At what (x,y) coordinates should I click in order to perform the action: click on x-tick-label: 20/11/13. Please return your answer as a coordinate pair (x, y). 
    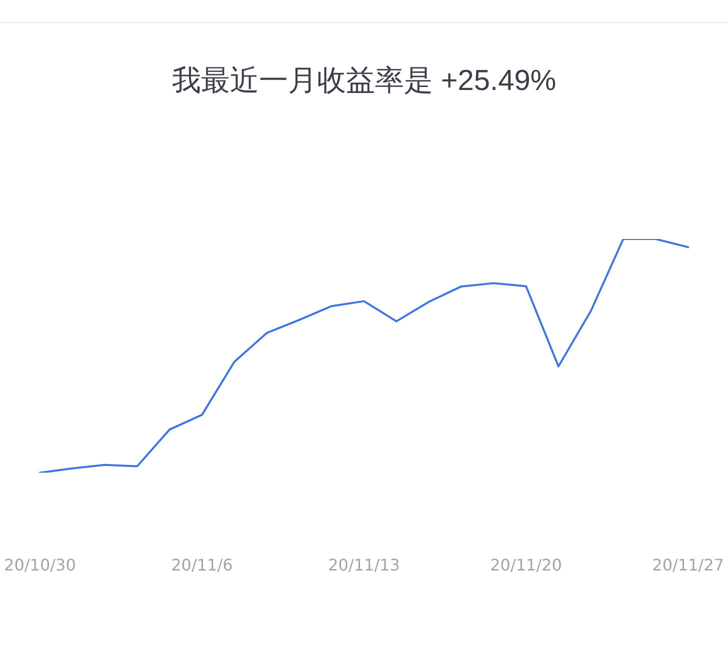
    Looking at the image, I should click on (364, 565).